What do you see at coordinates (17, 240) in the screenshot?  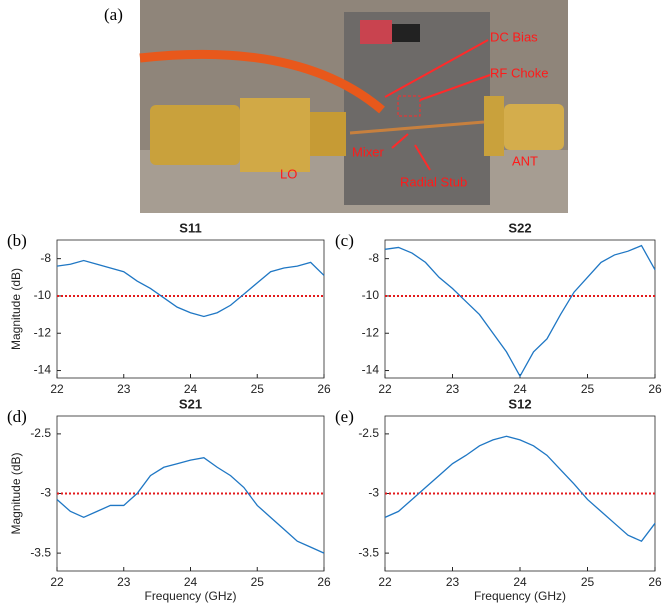 I see `panel-label: (b)` at bounding box center [17, 240].